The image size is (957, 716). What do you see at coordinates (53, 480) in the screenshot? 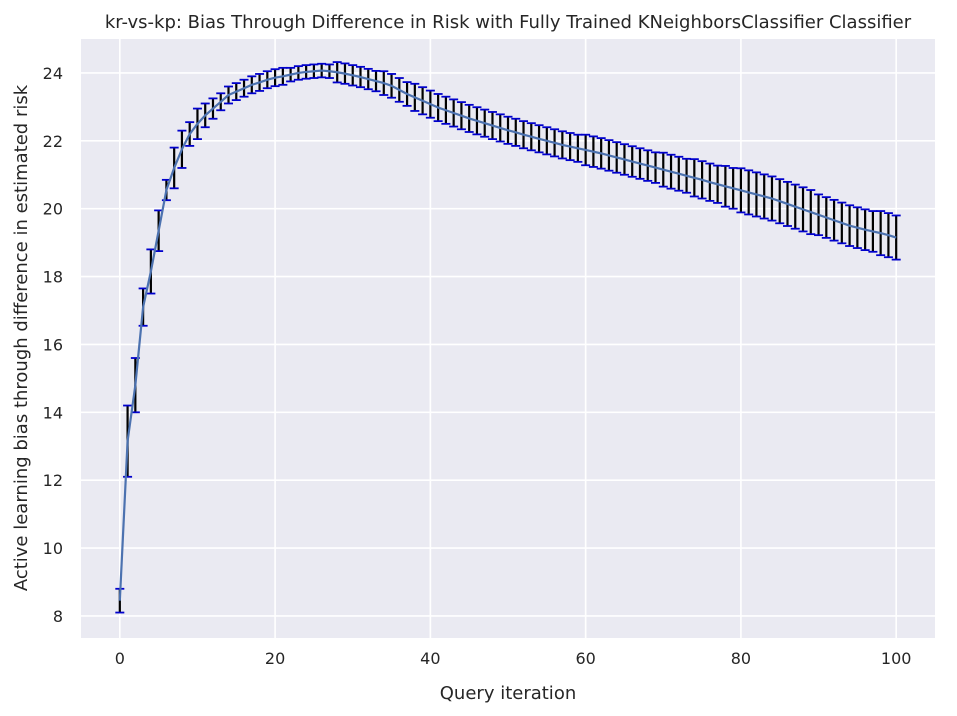
I see `y-tick-label: 12` at bounding box center [53, 480].